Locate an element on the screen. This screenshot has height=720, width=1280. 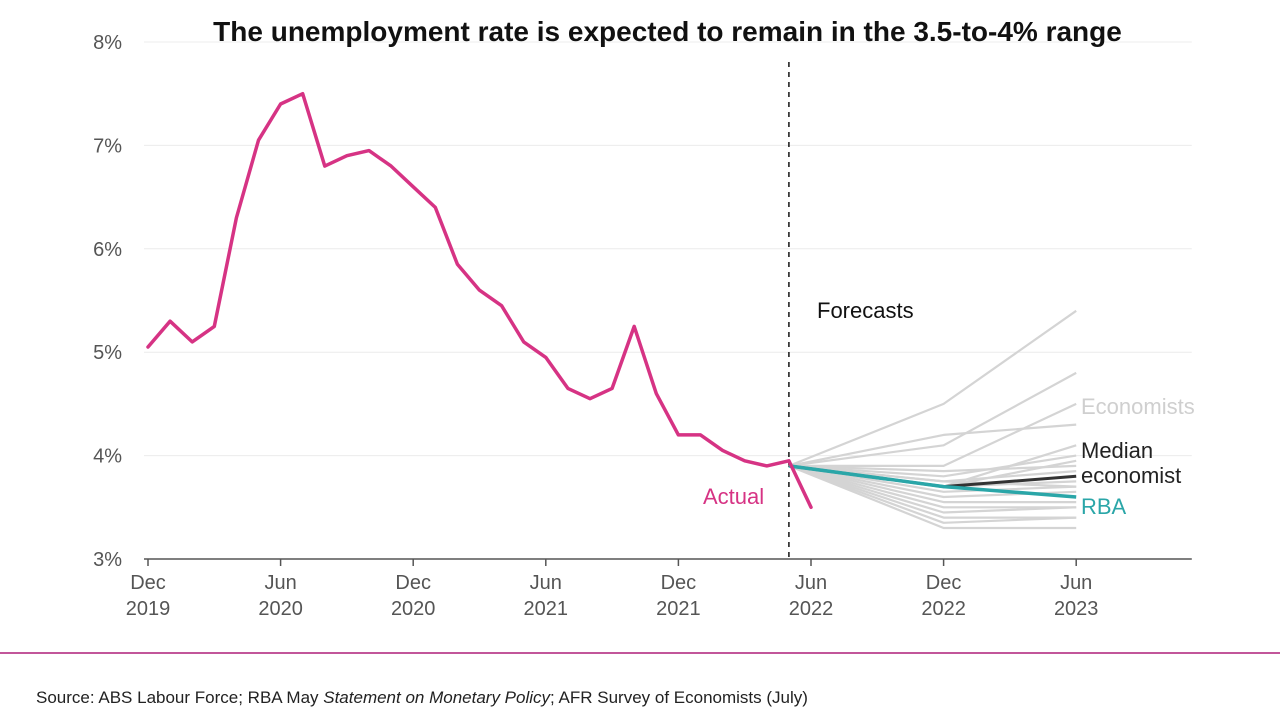
y-tick-label: 4% is located at coordinates (107, 457).